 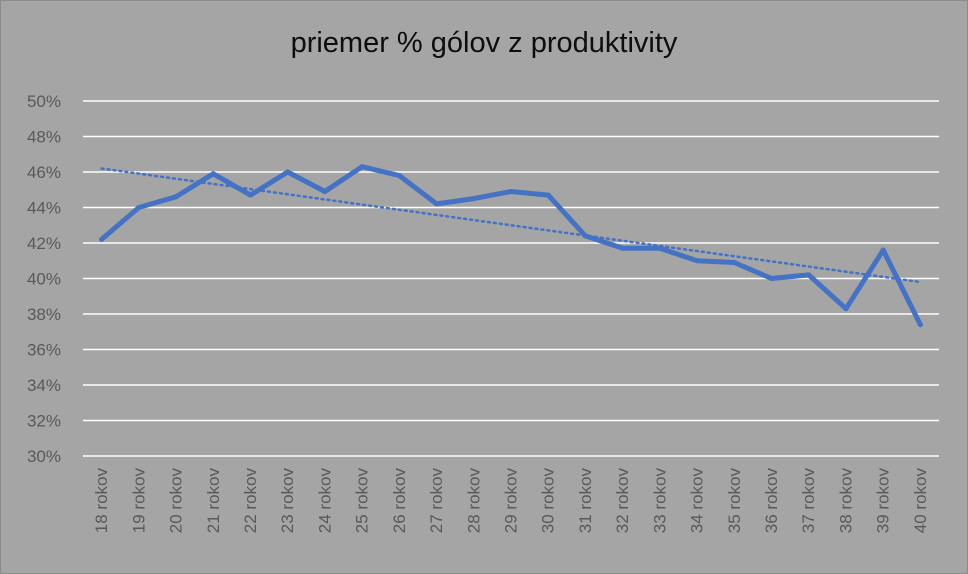 What do you see at coordinates (44, 243) in the screenshot?
I see `y-tick-label: 42%` at bounding box center [44, 243].